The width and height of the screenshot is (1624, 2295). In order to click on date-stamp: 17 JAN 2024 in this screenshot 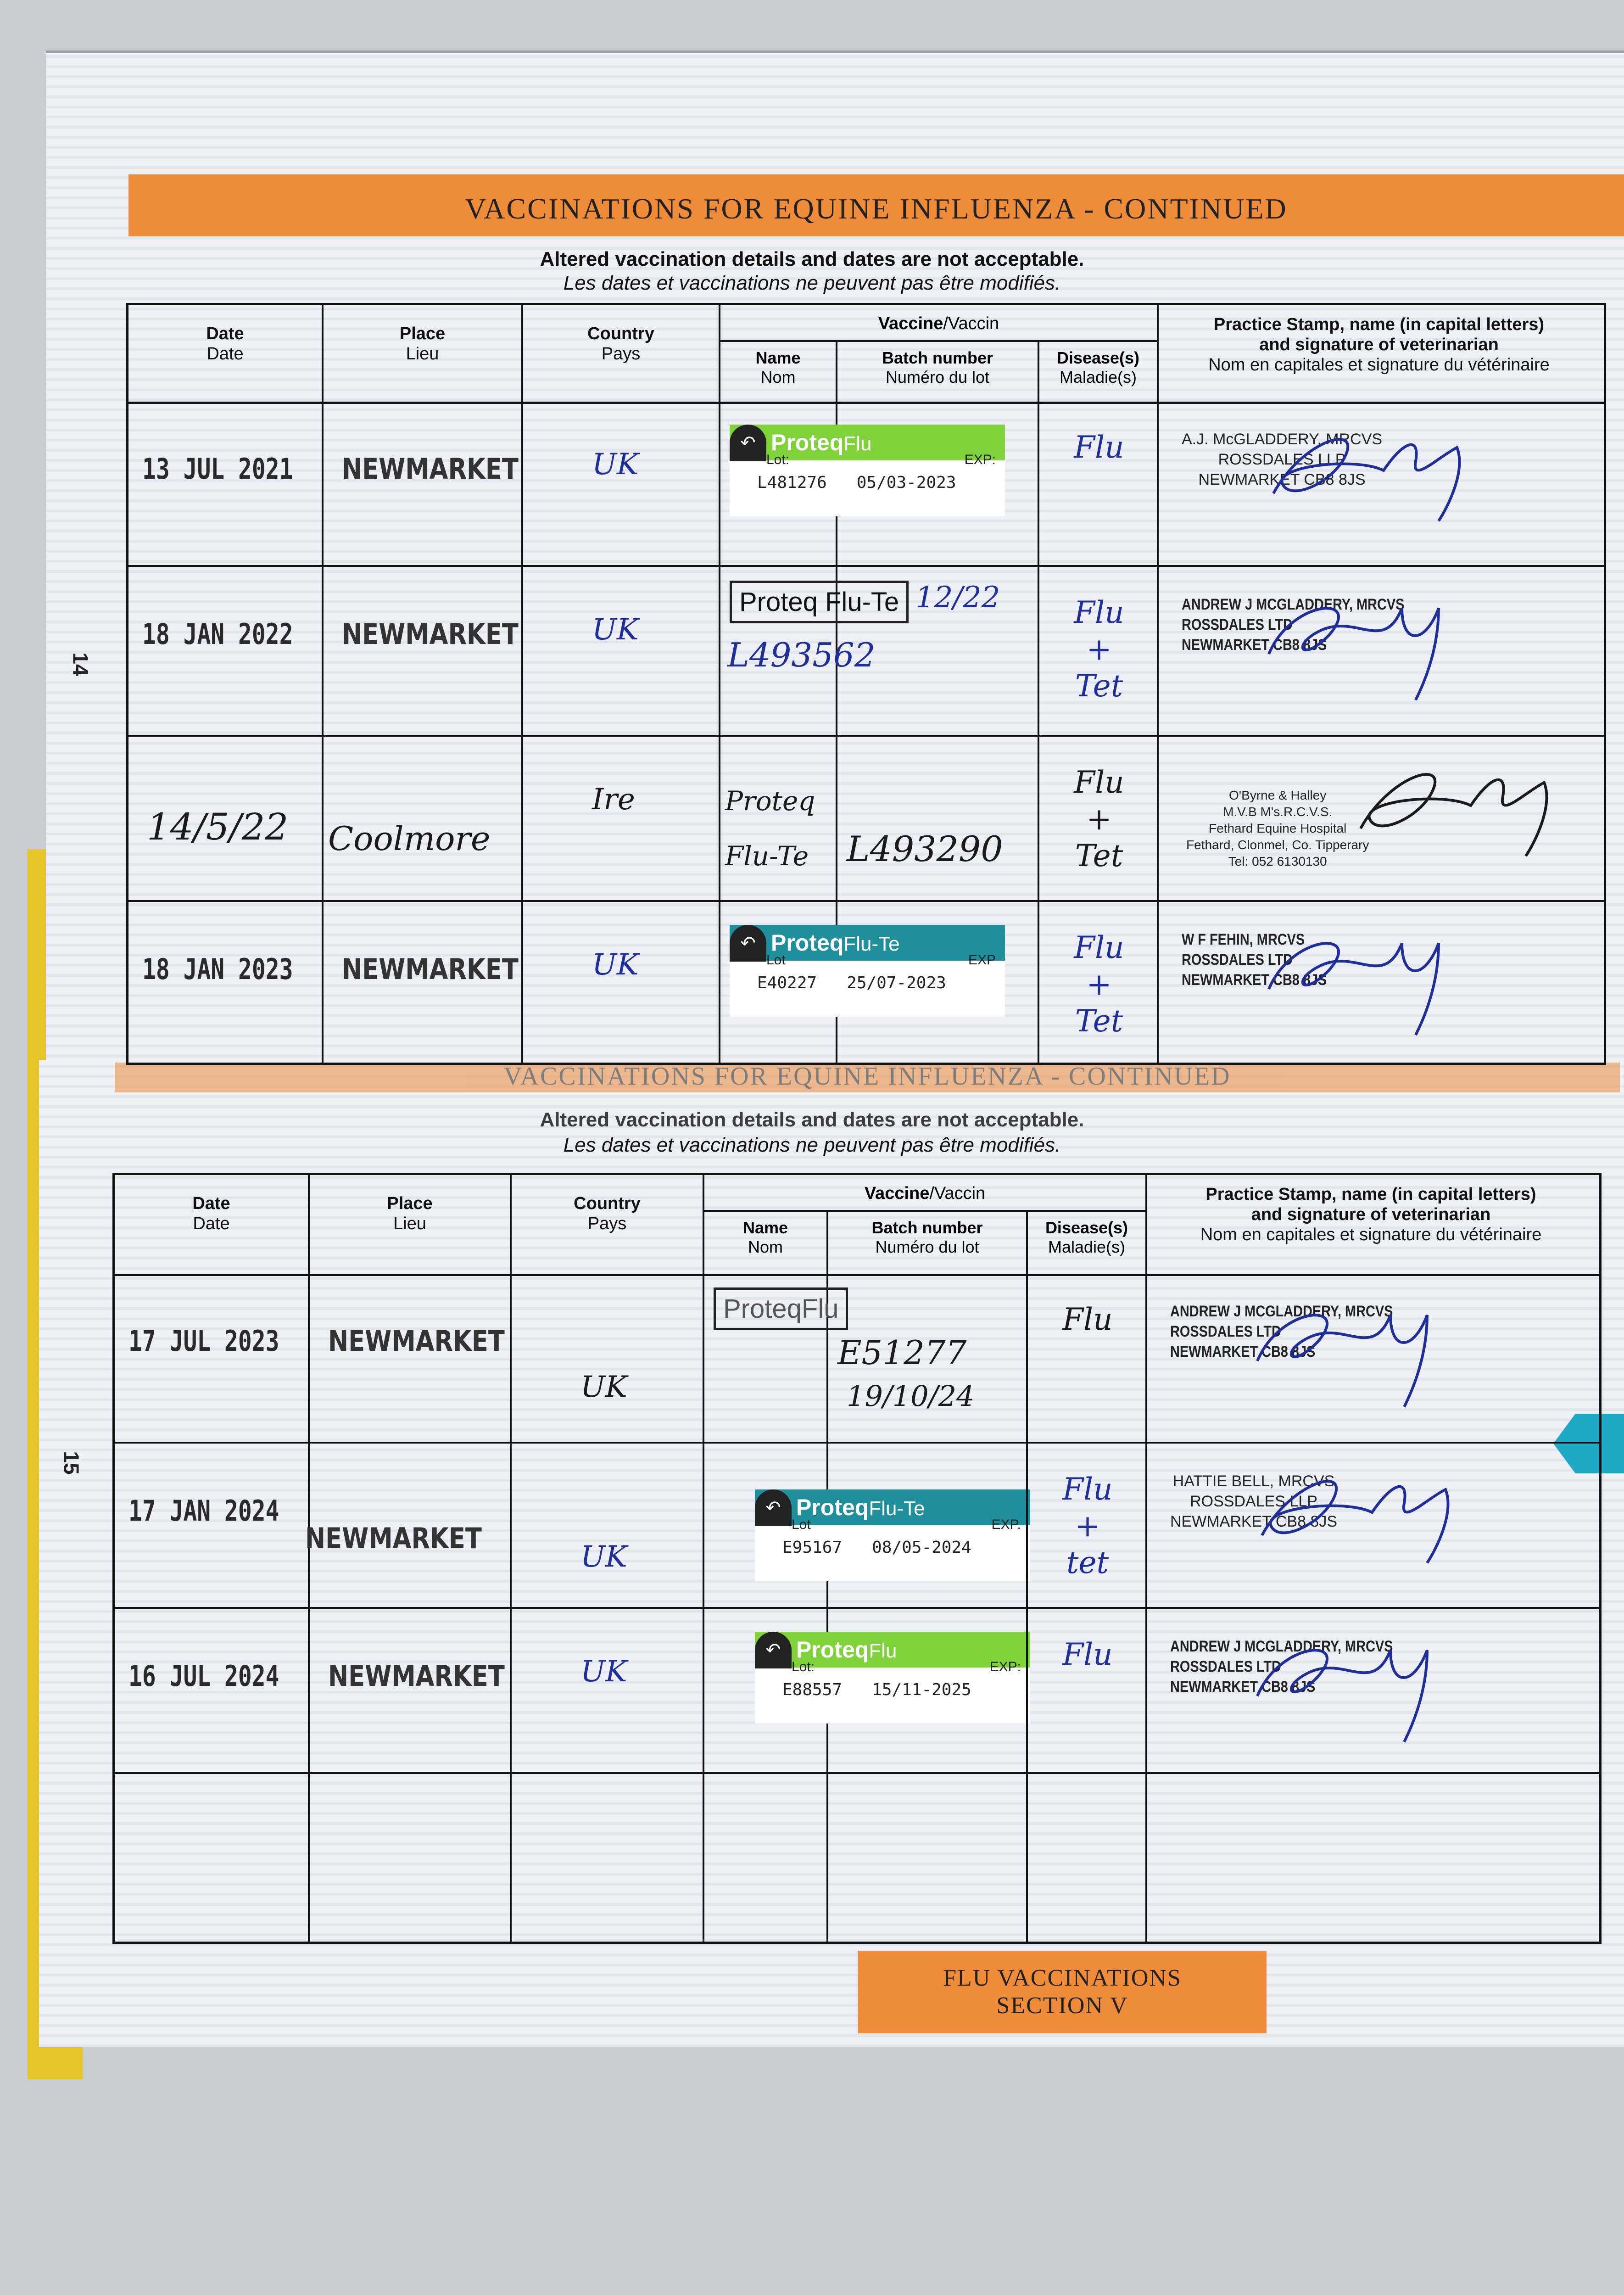, I will do `click(203, 1511)`.